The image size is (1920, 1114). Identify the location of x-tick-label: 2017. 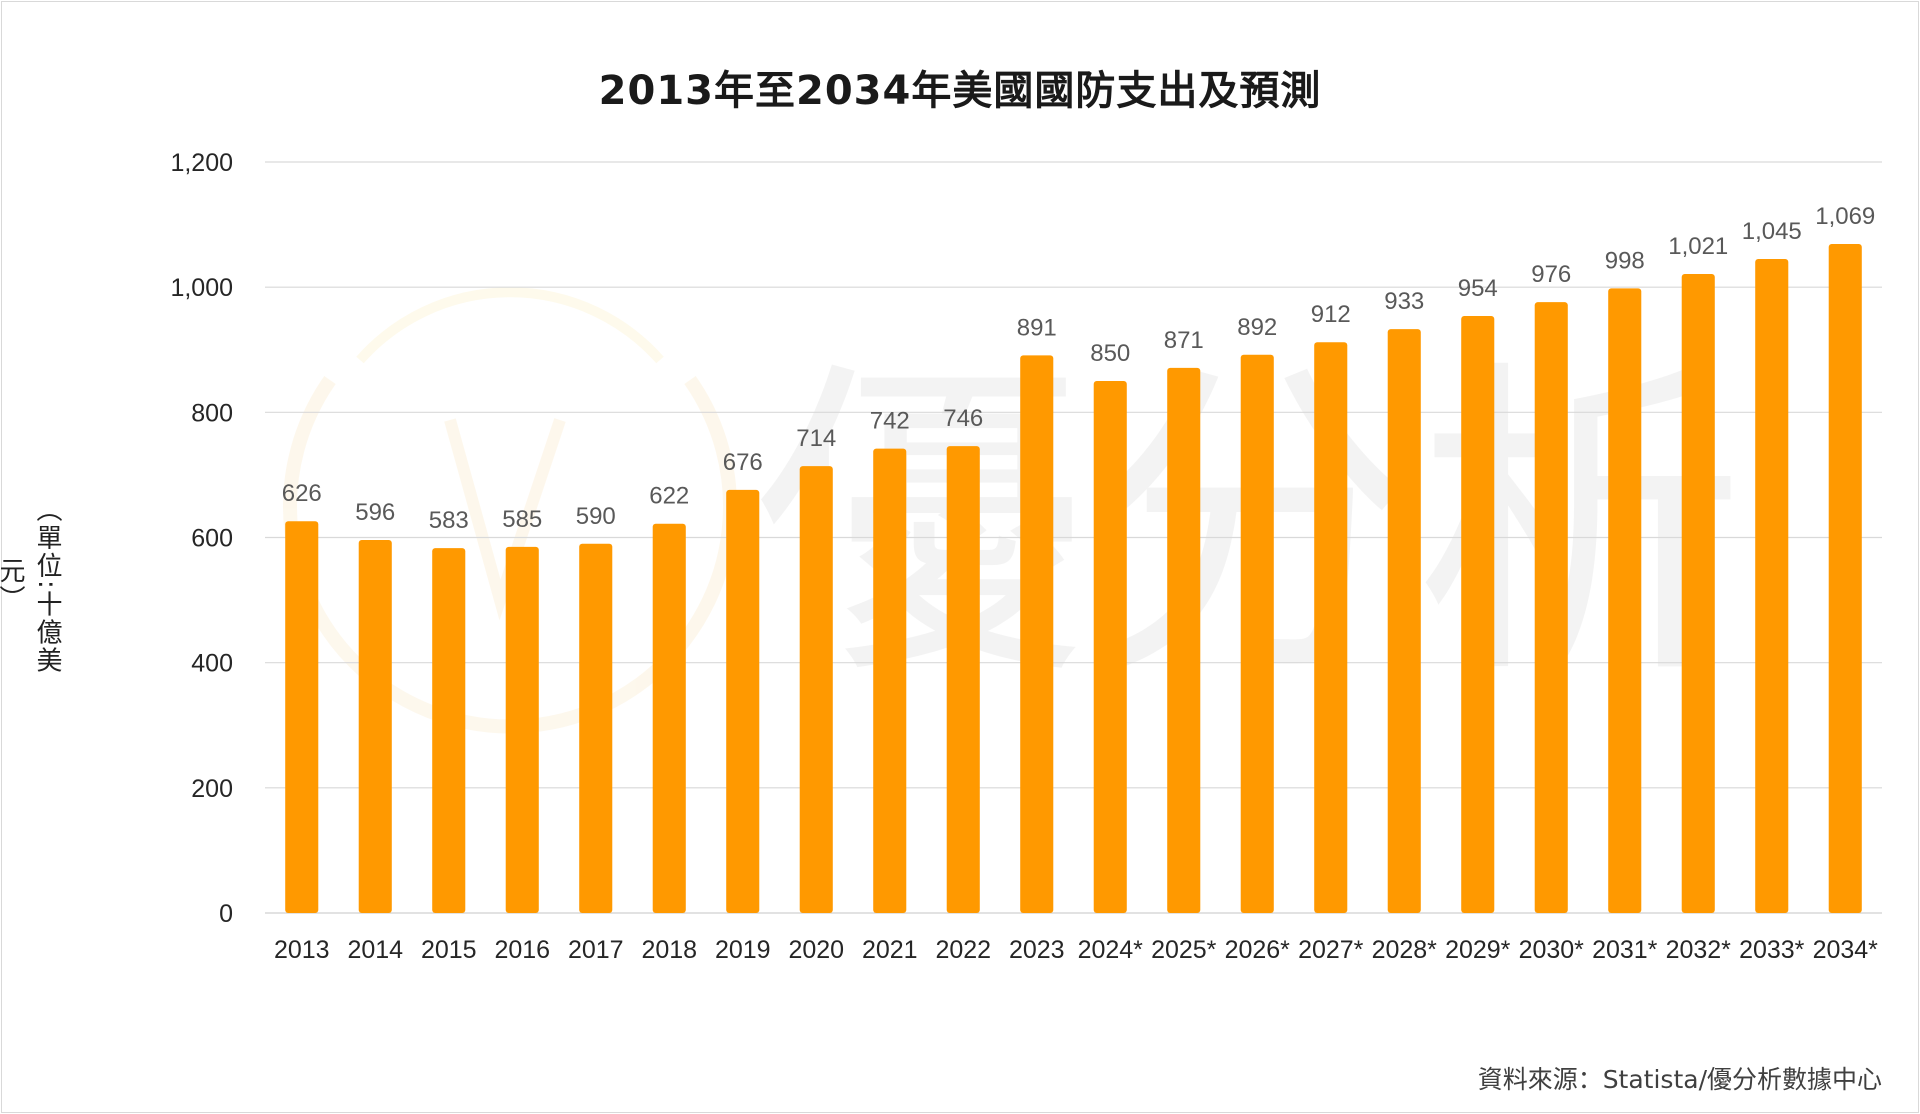
(596, 950).